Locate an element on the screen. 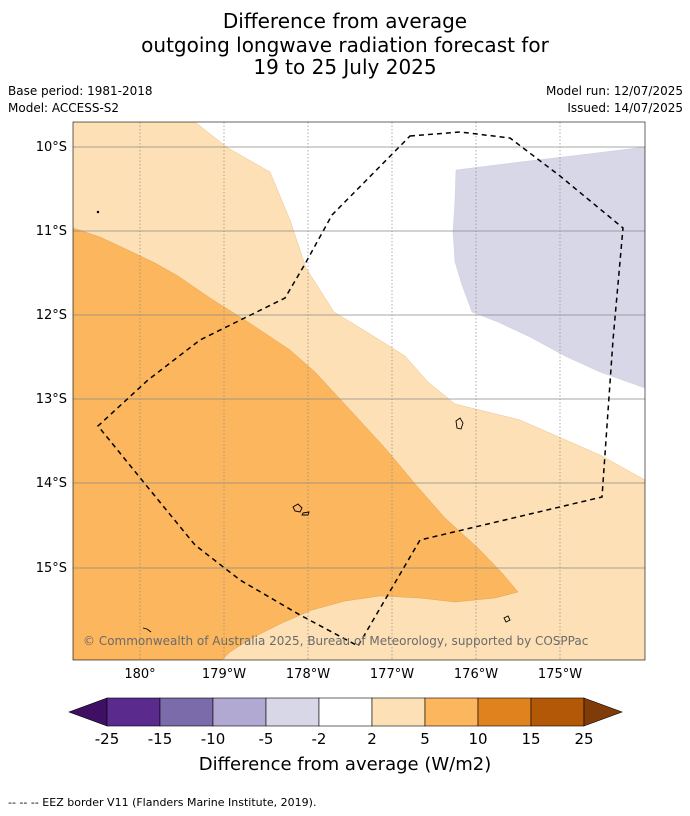  colorbar-tick-label: 2 is located at coordinates (372, 739).